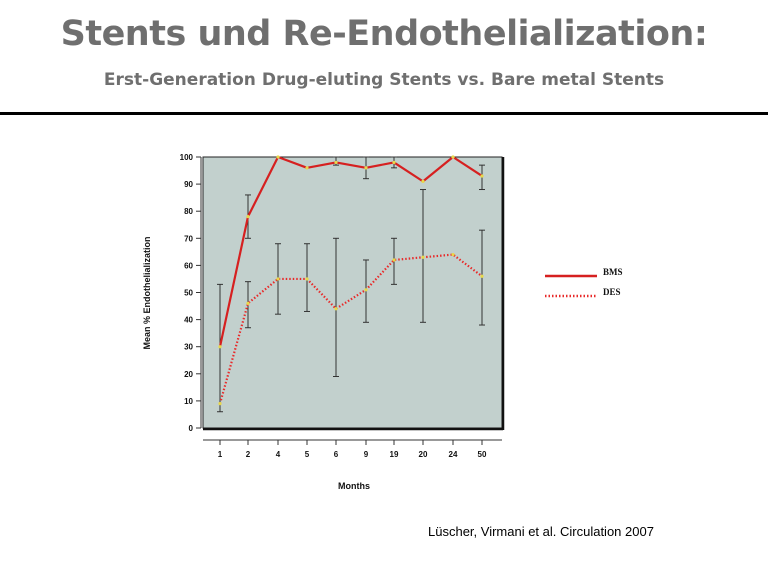  What do you see at coordinates (354, 486) in the screenshot?
I see `x-axis-label: Months` at bounding box center [354, 486].